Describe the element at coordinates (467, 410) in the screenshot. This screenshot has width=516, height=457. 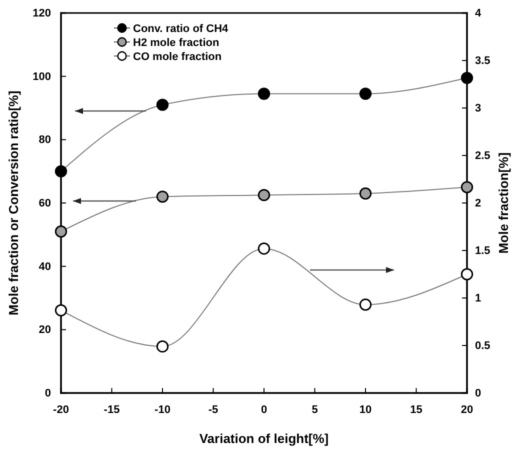
I see `x-tick-label: 20` at that location.